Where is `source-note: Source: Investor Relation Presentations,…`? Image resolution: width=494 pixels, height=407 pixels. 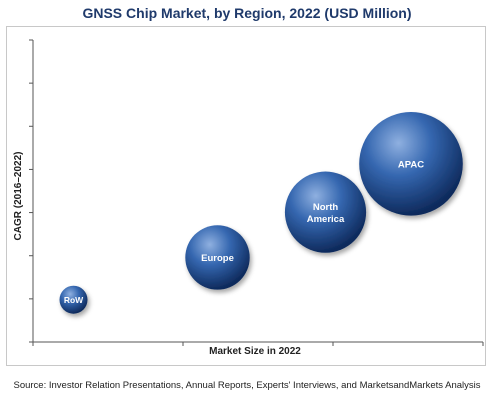
source-note: Source: Investor Relation Presentations,… is located at coordinates (247, 385).